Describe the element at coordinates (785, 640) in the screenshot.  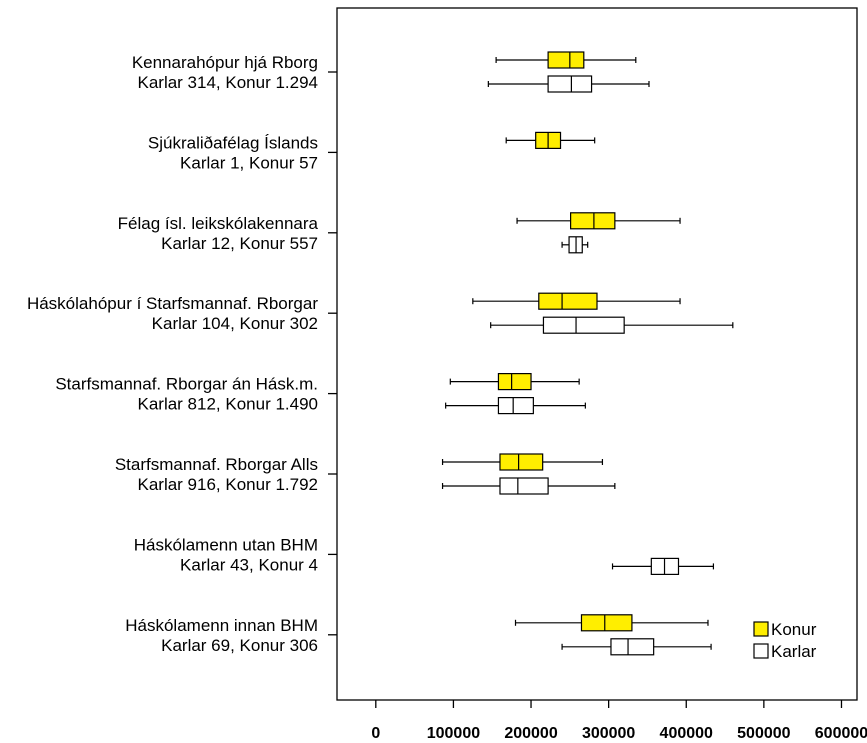
I see `legend: Konur Karlar` at that location.